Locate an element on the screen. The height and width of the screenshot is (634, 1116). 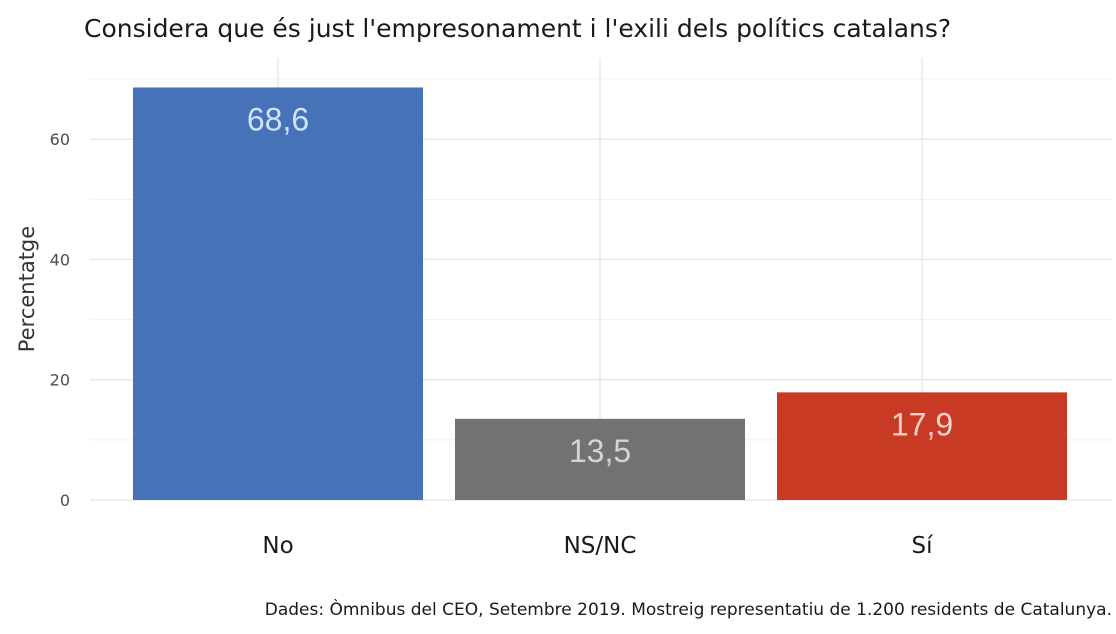
x-tick-label: No is located at coordinates (277, 546).